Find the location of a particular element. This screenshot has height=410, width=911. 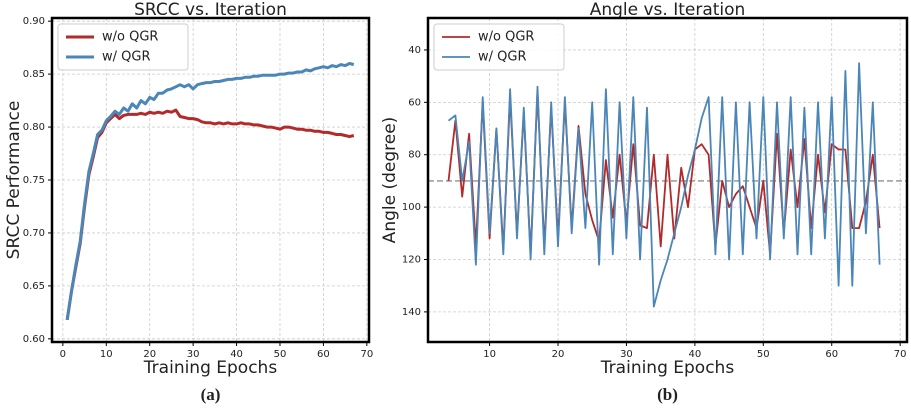

y-tick-label: 60 is located at coordinates (414, 102).